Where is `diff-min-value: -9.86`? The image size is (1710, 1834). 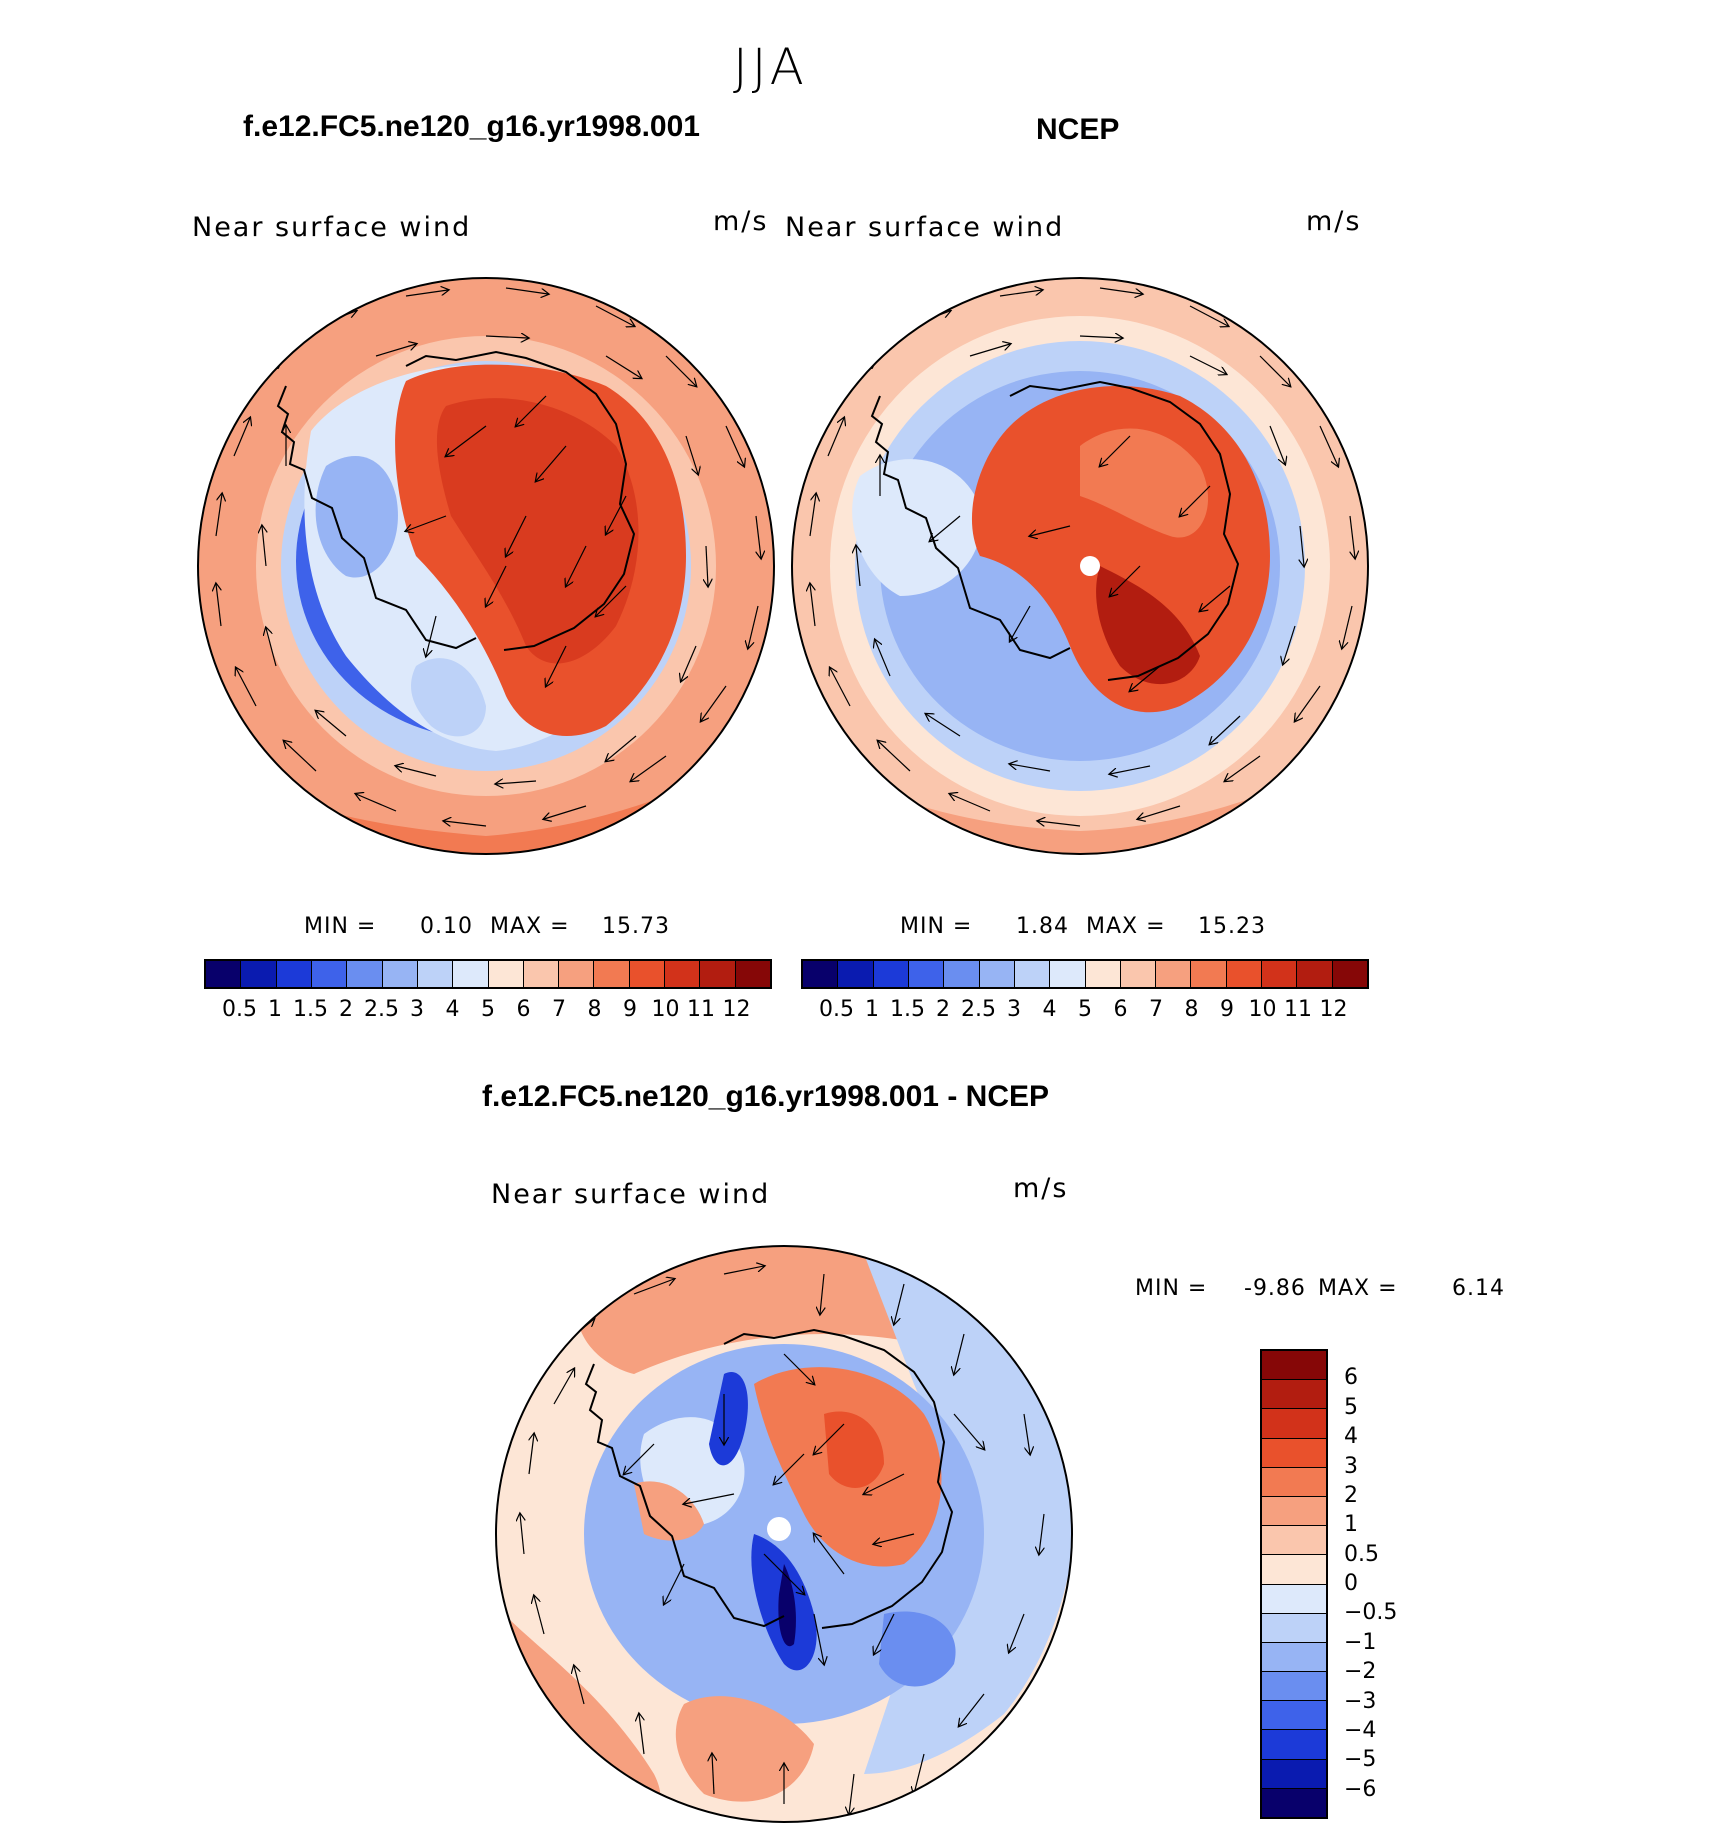 diff-min-value: -9.86 is located at coordinates (1275, 1288).